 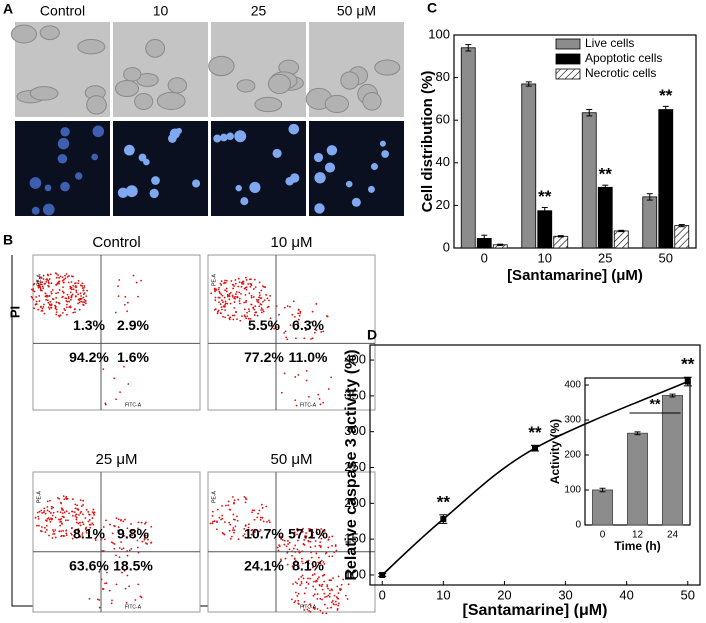 I want to click on plot-axis: PE-A, so click(x=214, y=497).